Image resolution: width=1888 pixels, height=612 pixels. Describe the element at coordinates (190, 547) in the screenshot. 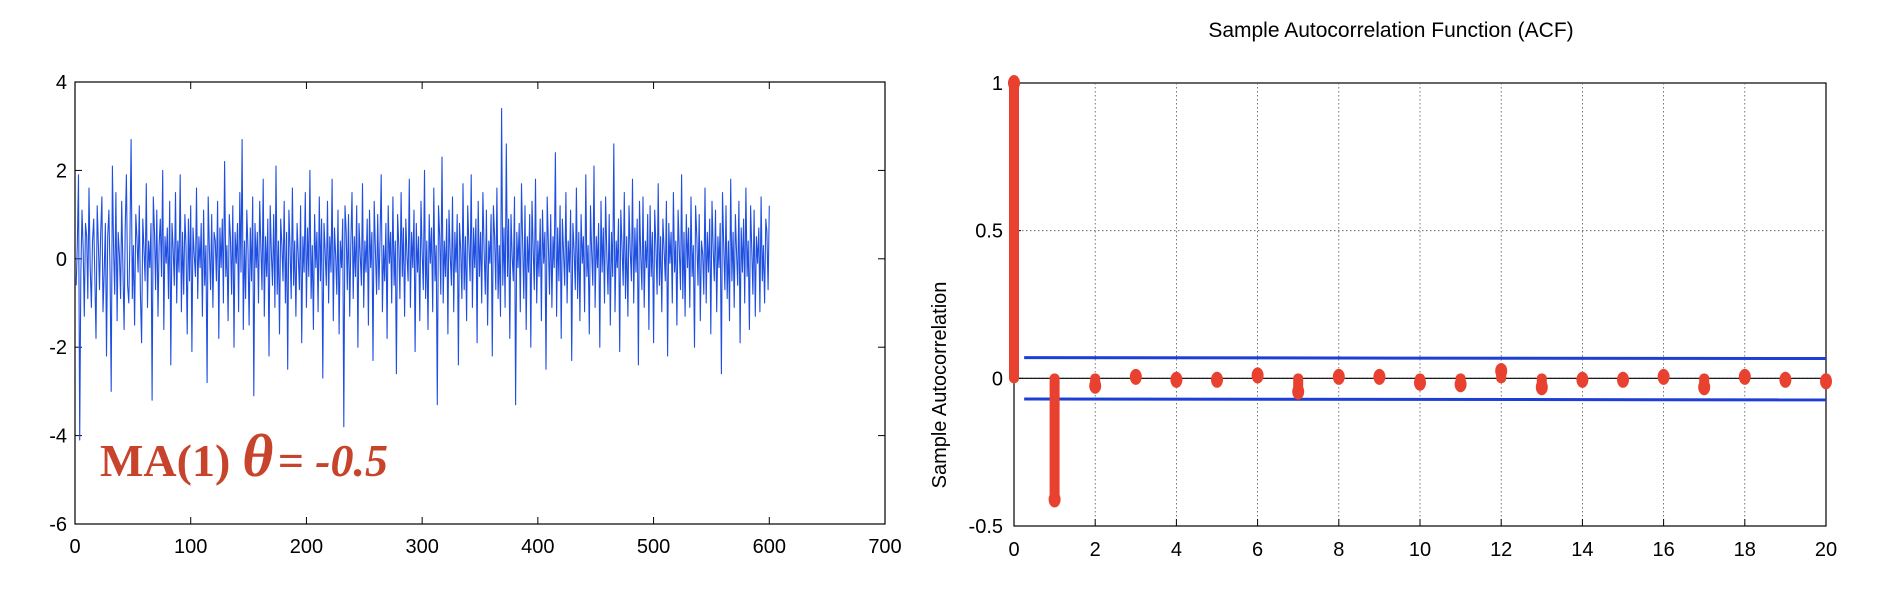

I see `x-tick-label: 100` at that location.